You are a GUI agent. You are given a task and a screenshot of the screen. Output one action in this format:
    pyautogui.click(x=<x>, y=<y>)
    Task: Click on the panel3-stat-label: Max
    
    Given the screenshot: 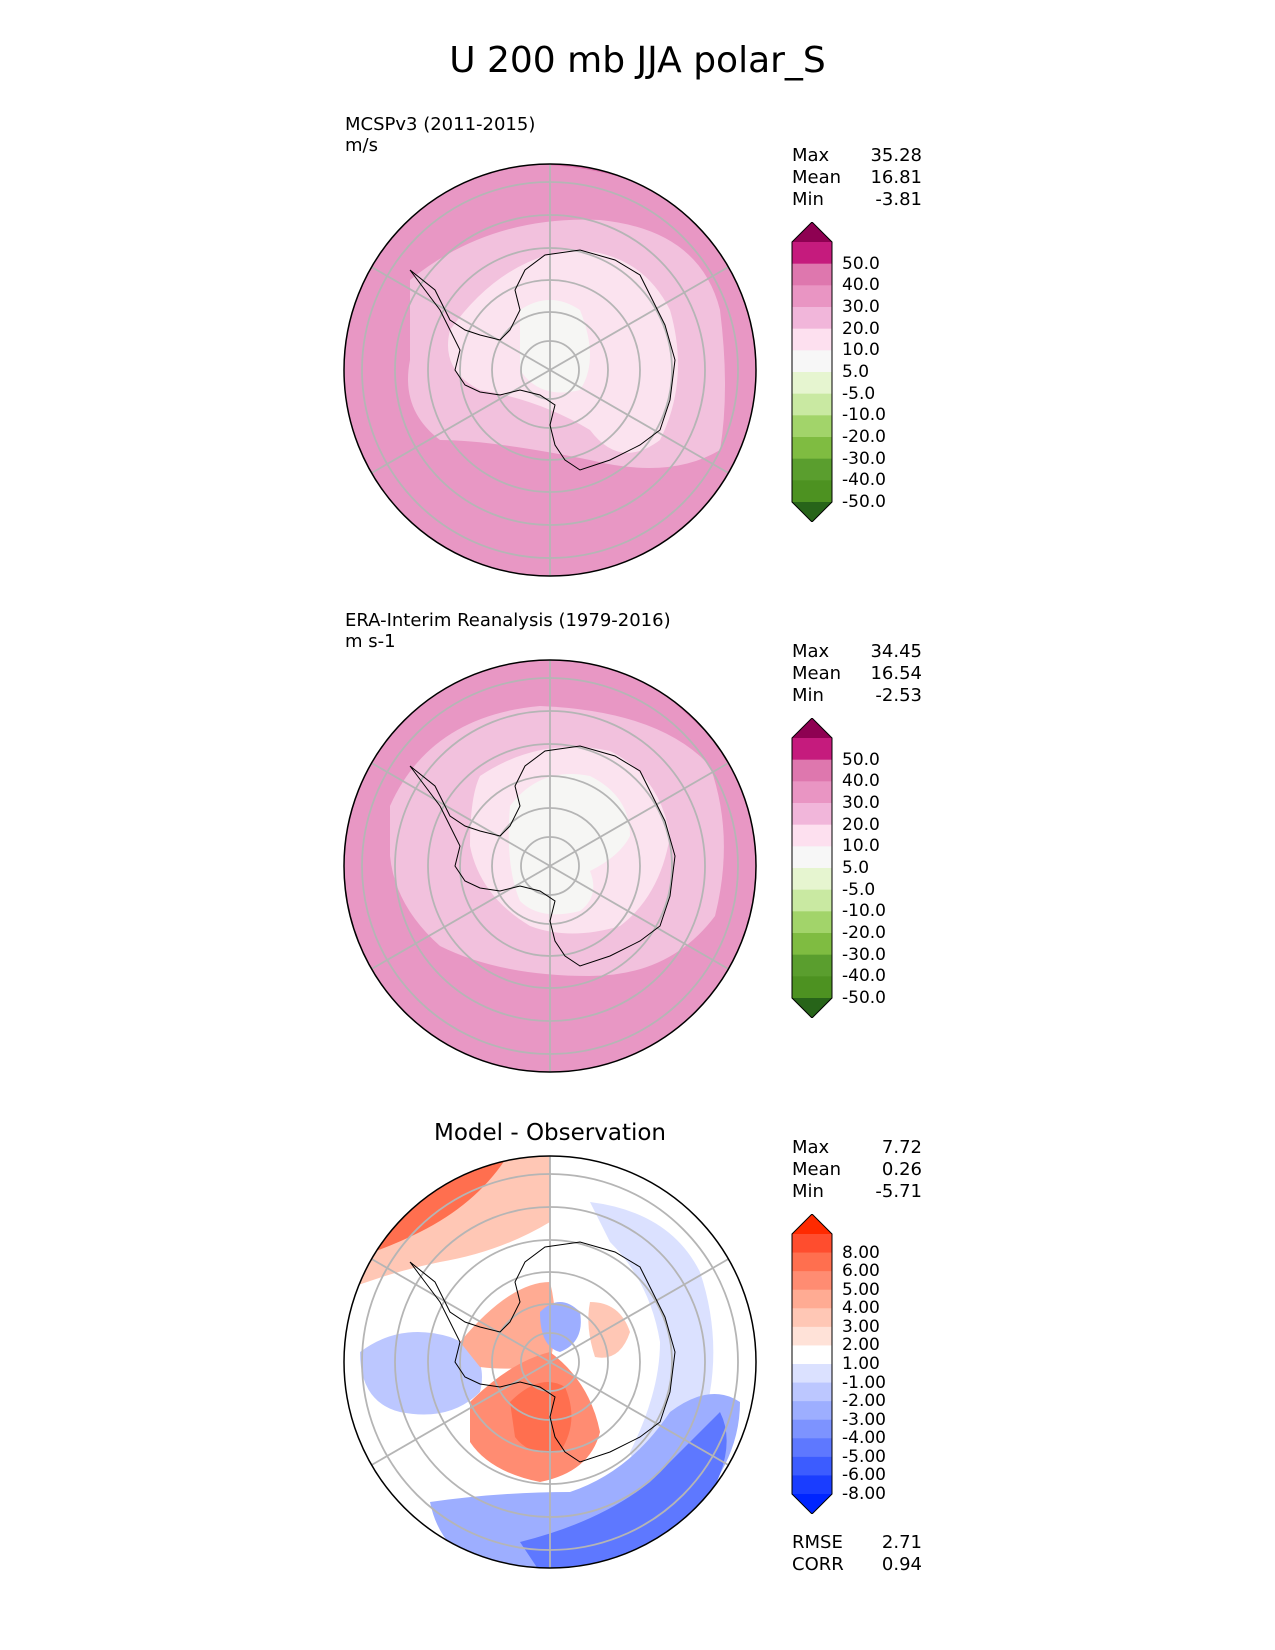 What is the action you would take?
    pyautogui.click(x=811, y=1147)
    